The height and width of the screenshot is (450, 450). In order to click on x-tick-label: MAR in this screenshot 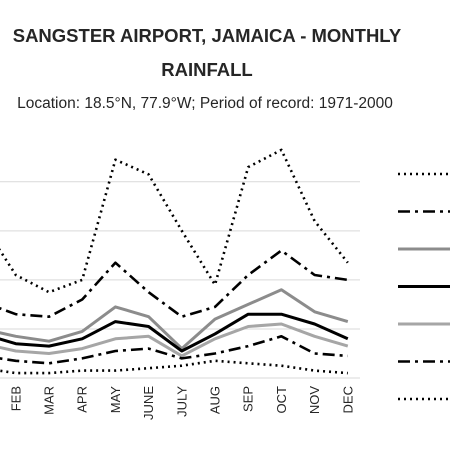, I will do `click(49, 400)`.